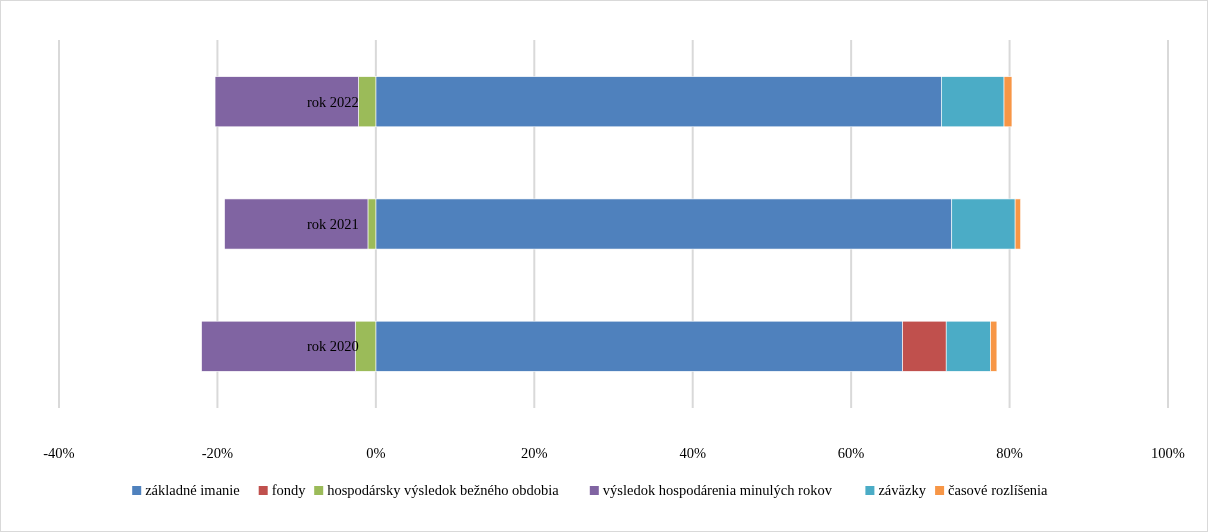 This screenshot has width=1208, height=532. Describe the element at coordinates (693, 453) in the screenshot. I see `x-tick-label: 40%` at that location.